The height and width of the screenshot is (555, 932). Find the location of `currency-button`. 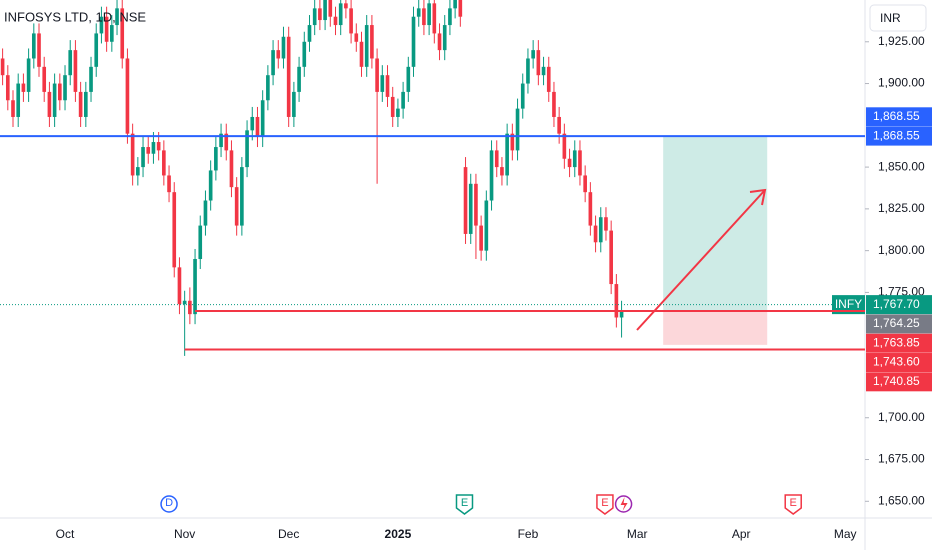

currency-button is located at coordinates (898, 18).